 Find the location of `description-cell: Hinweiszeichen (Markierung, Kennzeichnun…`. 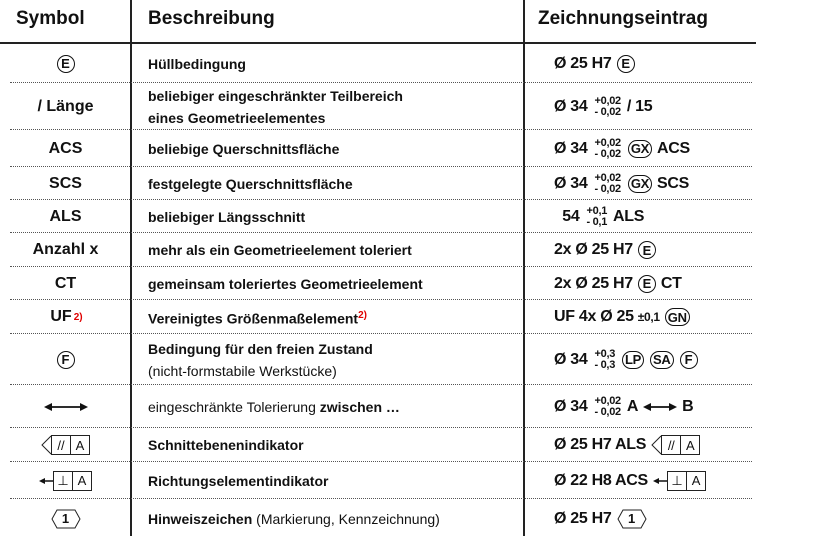

description-cell: Hinweiszeichen (Markierung, Kennzeichnun… is located at coordinates (333, 518).